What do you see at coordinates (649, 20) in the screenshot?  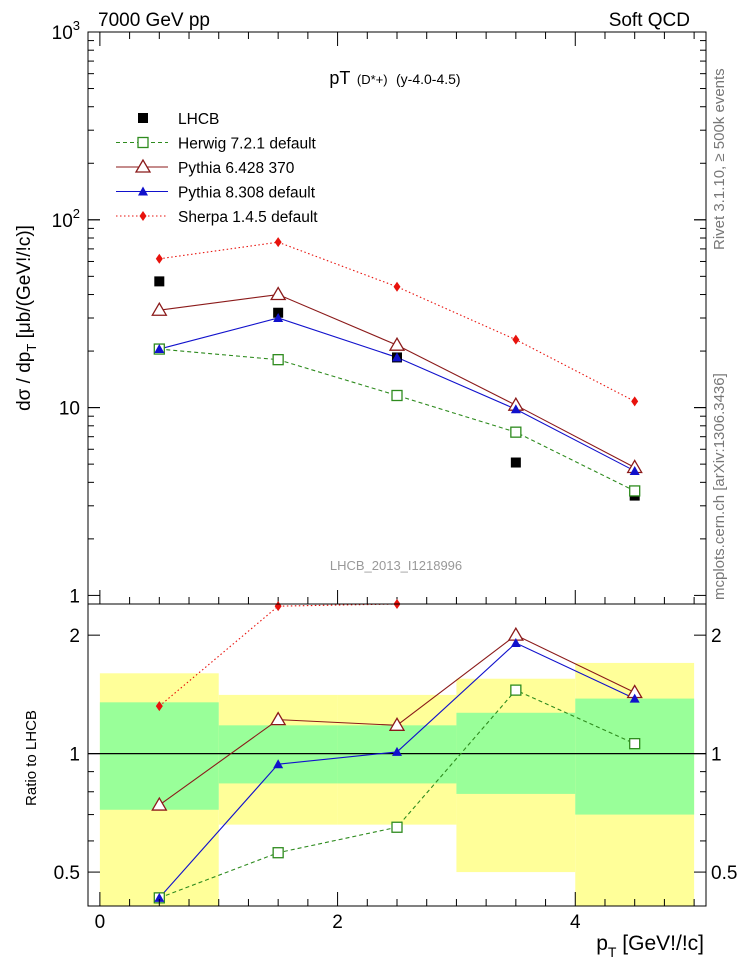 I see `header-right: Soft QCD` at bounding box center [649, 20].